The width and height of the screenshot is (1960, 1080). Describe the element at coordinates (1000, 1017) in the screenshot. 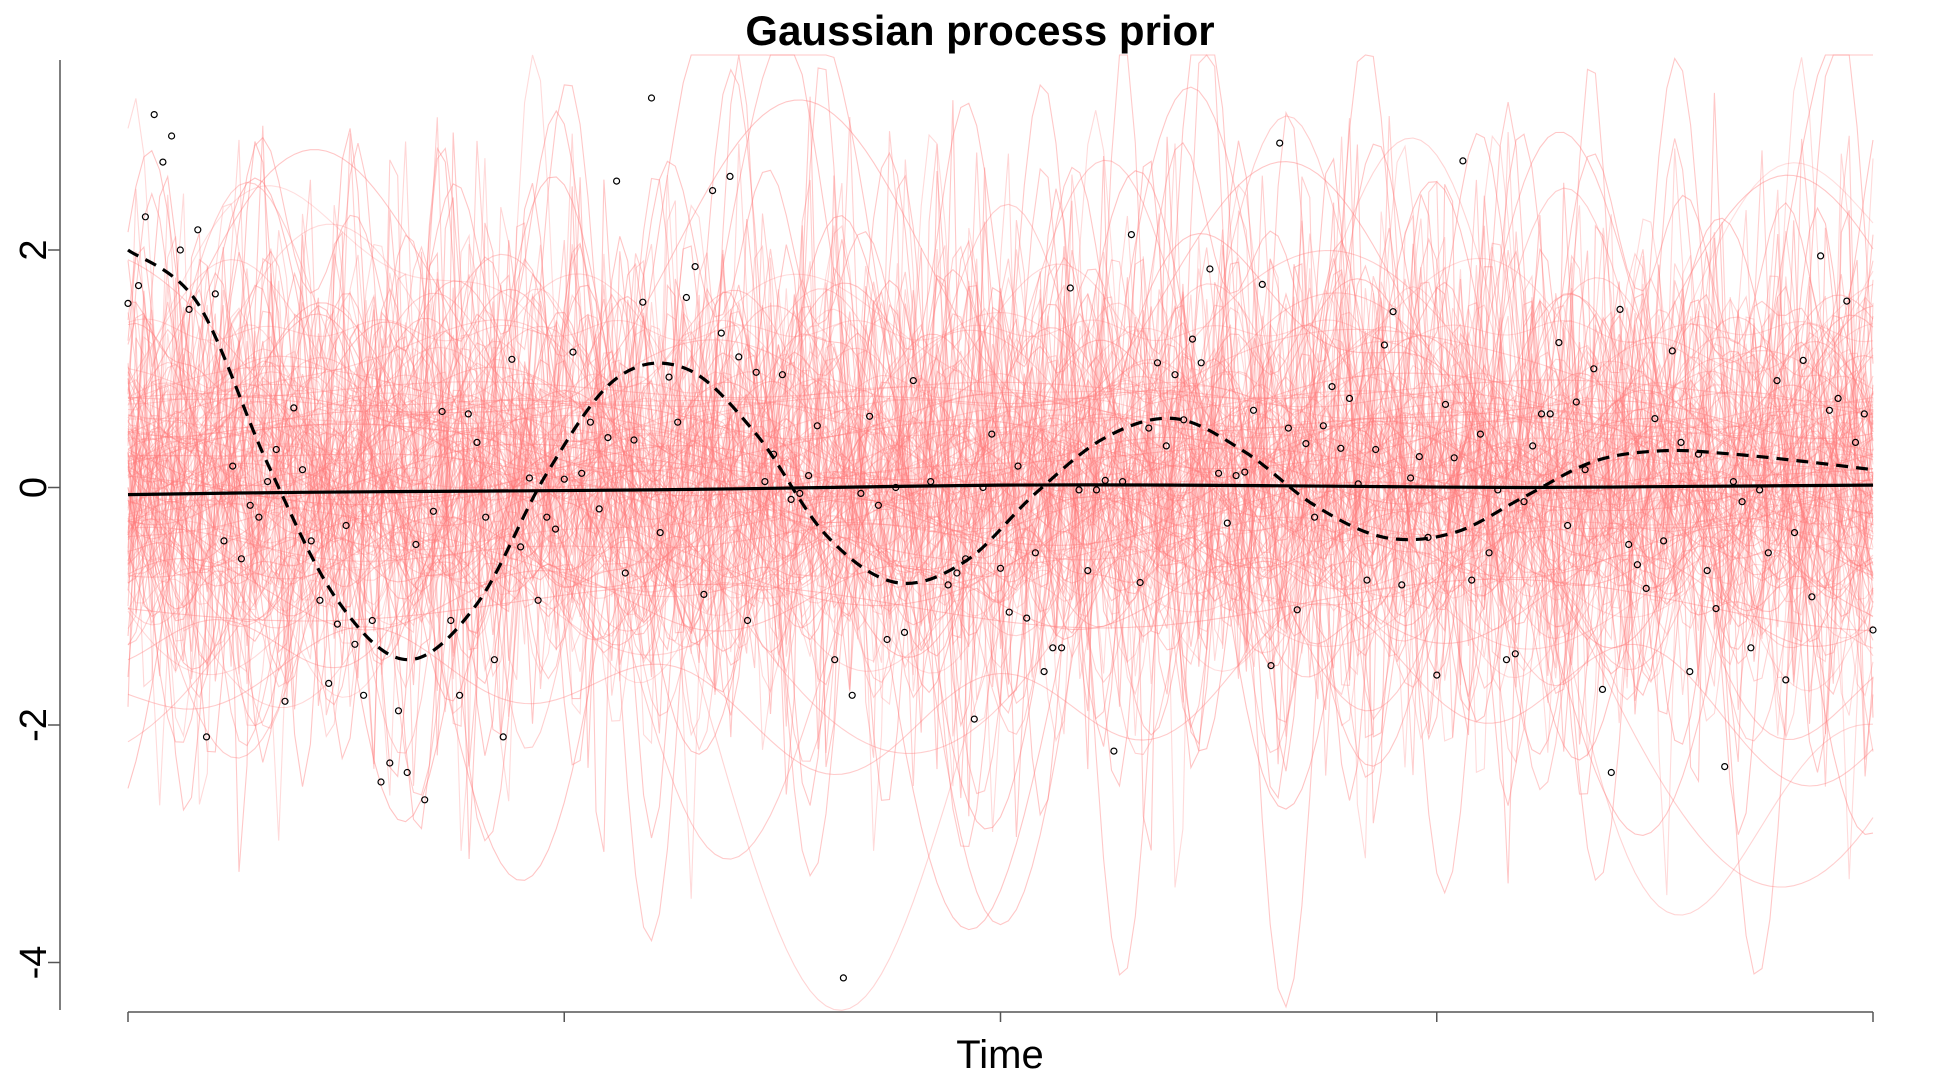

I see `x-ticks-group` at that location.